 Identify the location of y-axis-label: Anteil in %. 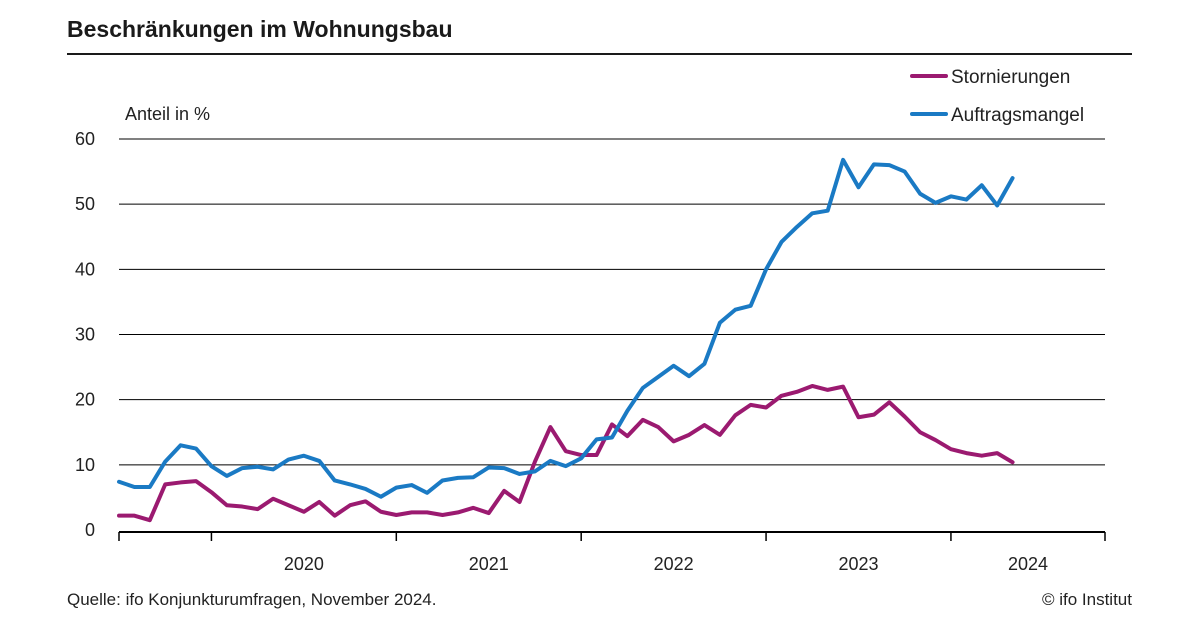
(167, 114).